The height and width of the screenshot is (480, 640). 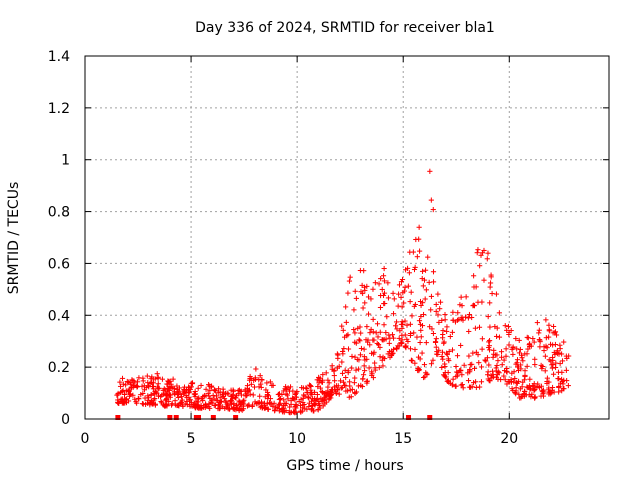 What do you see at coordinates (297, 439) in the screenshot?
I see `x-tick-label: 10` at bounding box center [297, 439].